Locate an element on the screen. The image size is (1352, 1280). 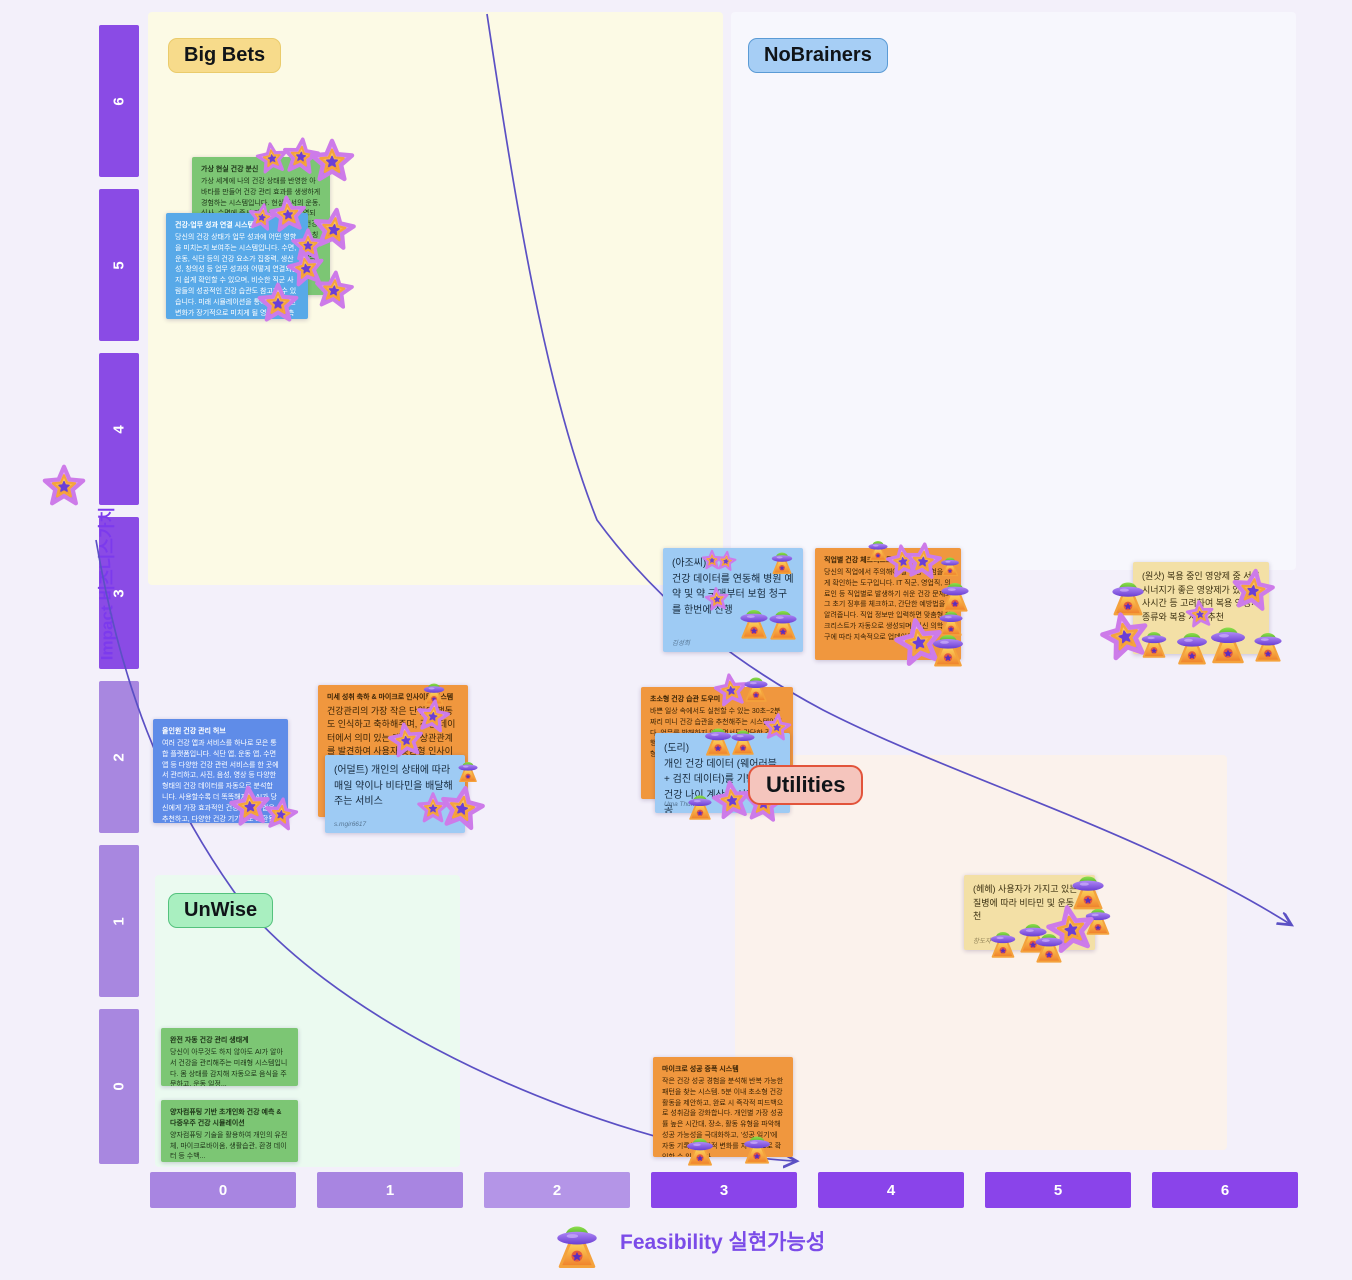
feasibility-axis-label: Feasibility 실현가능성 is located at coordinates (723, 1242).